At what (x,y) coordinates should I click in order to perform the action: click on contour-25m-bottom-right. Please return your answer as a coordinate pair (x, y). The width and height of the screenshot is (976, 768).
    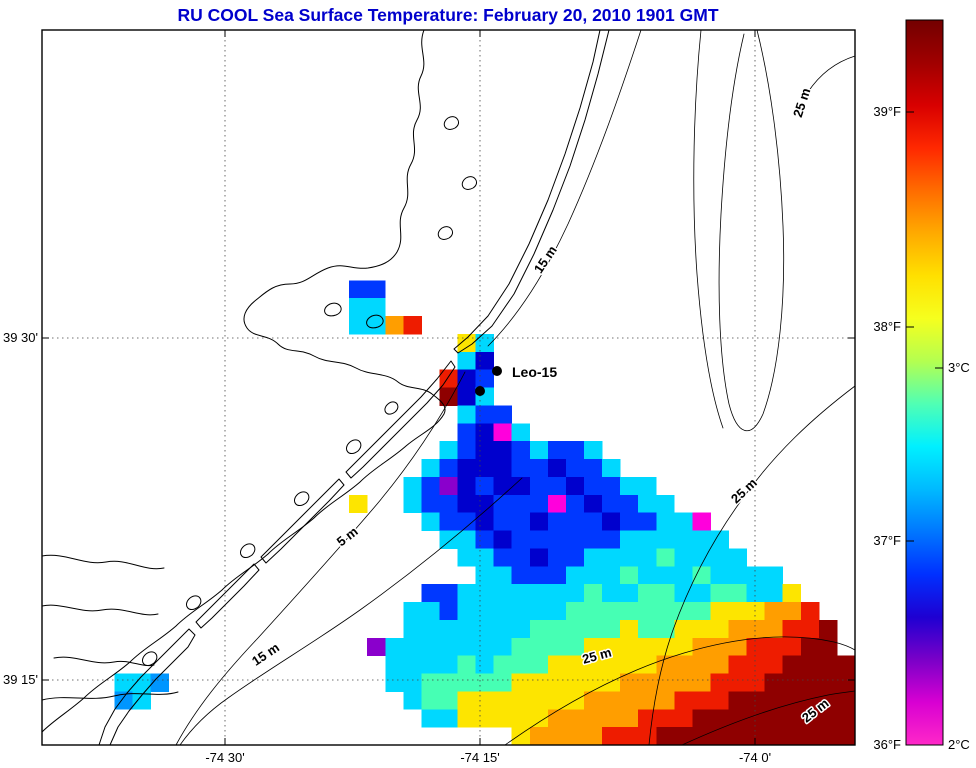
    Looking at the image, I should click on (768, 718).